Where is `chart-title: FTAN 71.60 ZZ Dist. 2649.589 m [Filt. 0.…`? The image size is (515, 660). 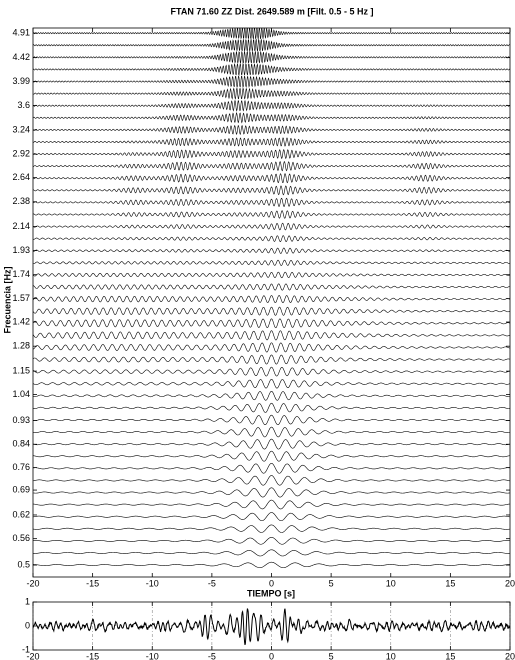 chart-title: FTAN 71.60 ZZ Dist. 2649.589 m [Filt. 0.… is located at coordinates (272, 11).